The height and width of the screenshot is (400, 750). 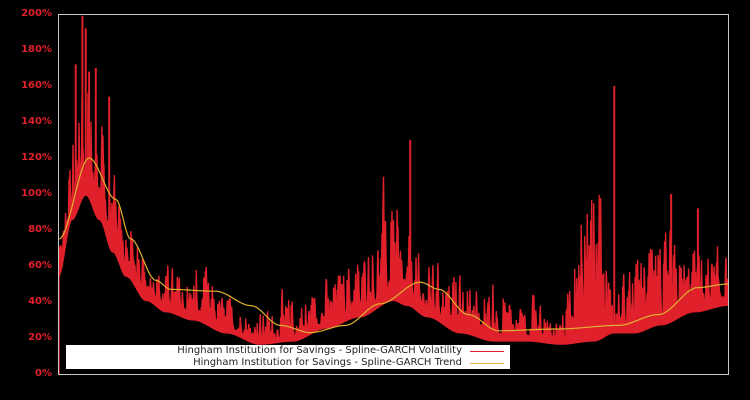 I want to click on y-tick-label: 160%, so click(x=36, y=85).